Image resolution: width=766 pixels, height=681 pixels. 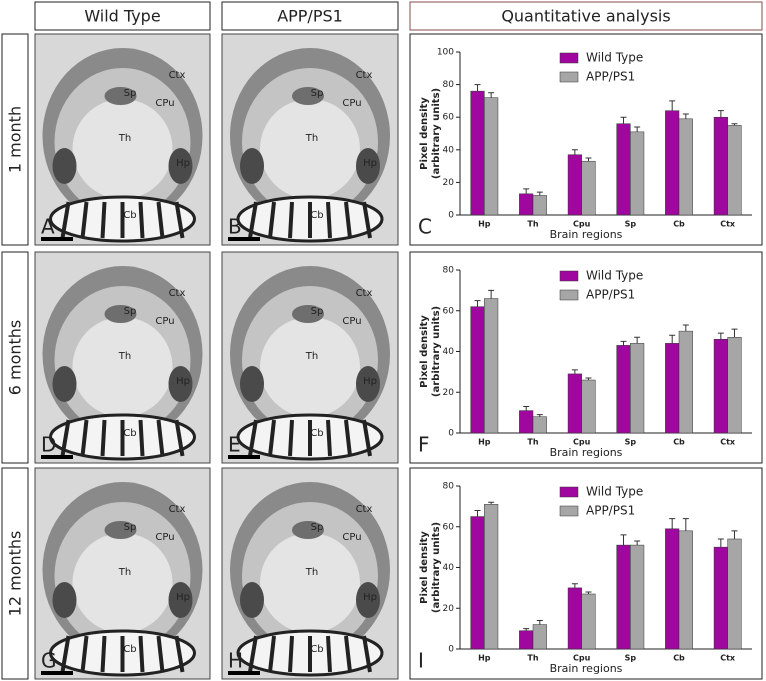 I want to click on x-tick-label: Th, so click(x=532, y=658).